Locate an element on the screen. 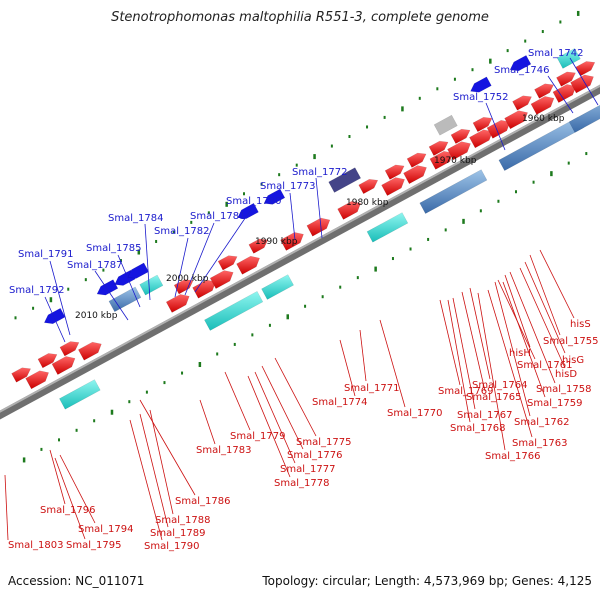  gene-label: Smal_1783 is located at coordinates (223, 450).